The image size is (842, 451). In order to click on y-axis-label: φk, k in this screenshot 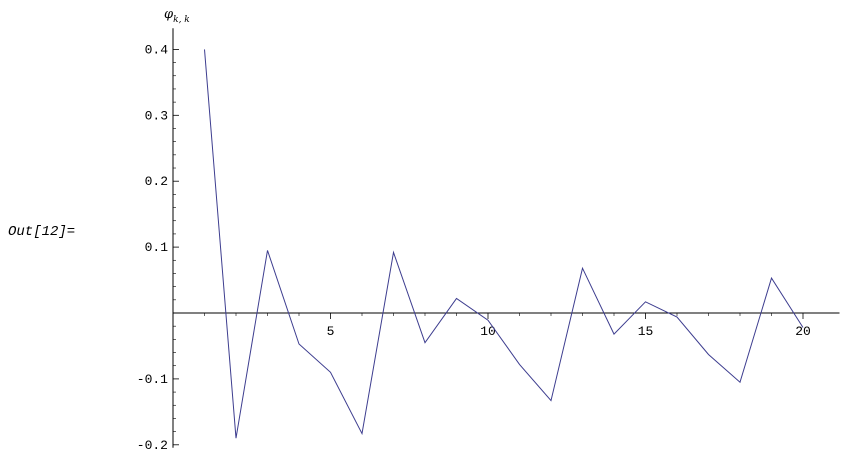, I will do `click(177, 16)`.